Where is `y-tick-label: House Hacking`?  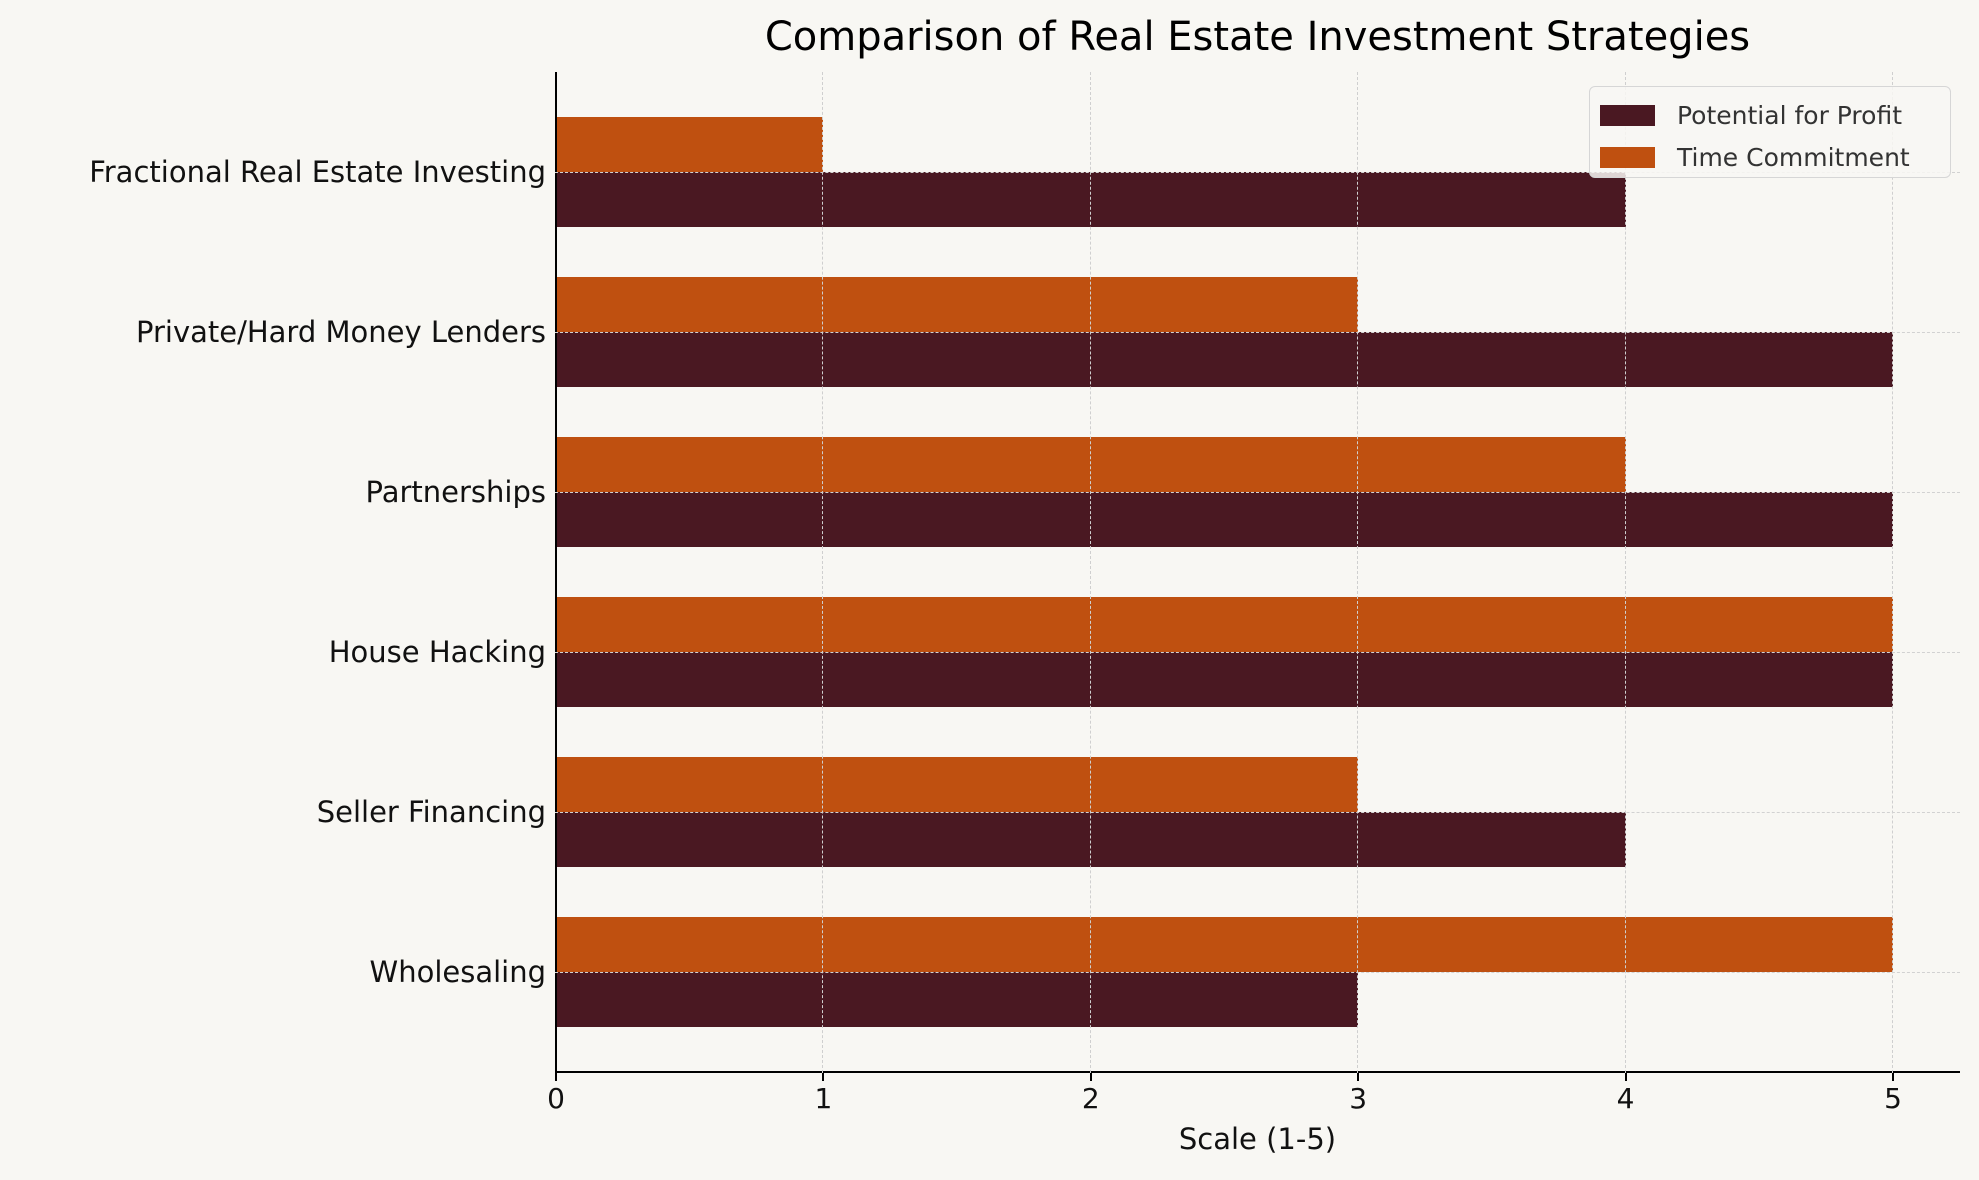
y-tick-label: House Hacking is located at coordinates (437, 652).